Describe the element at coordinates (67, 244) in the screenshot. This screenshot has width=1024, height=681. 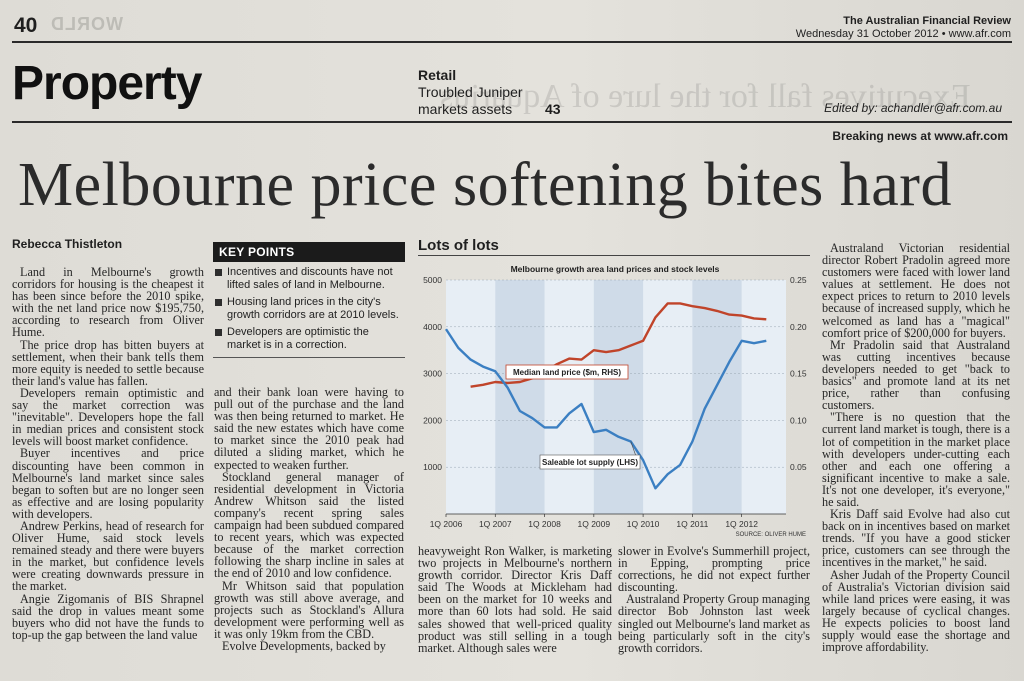
I see `byline: Rebecca Thistleton` at that location.